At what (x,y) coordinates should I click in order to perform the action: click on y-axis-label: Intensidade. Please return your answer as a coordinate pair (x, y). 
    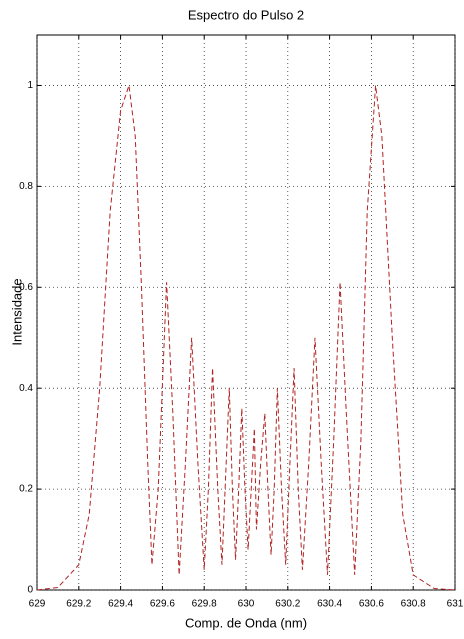
    Looking at the image, I should click on (16, 311).